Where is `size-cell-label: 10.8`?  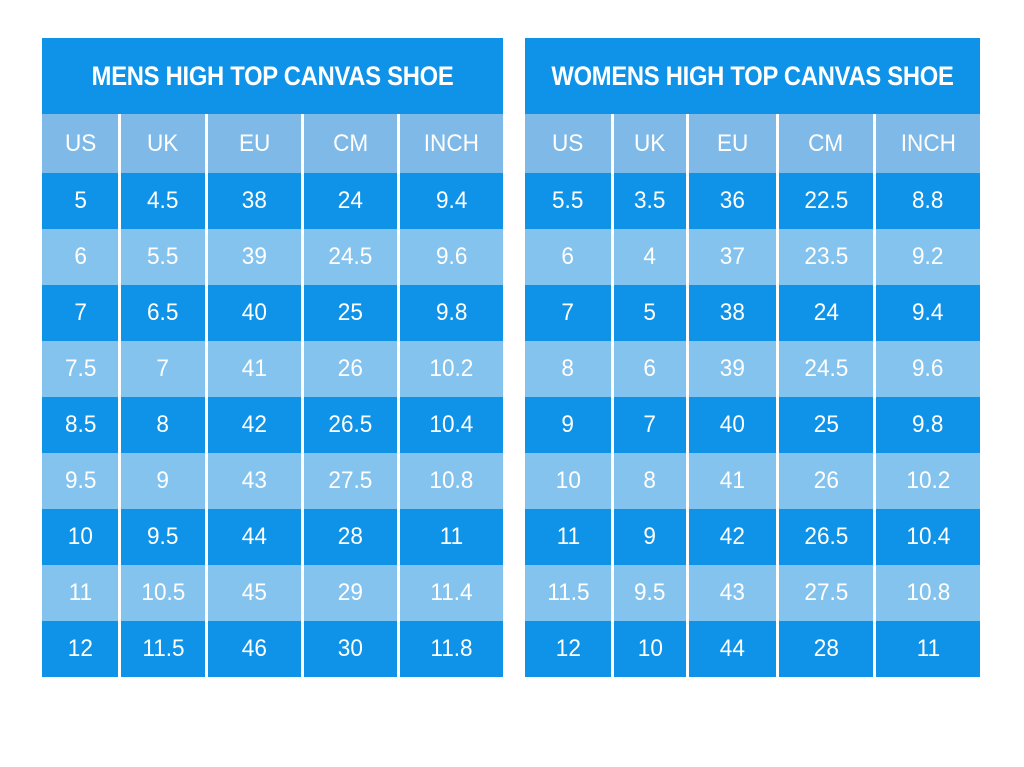
size-cell-label: 10.8 is located at coordinates (928, 592).